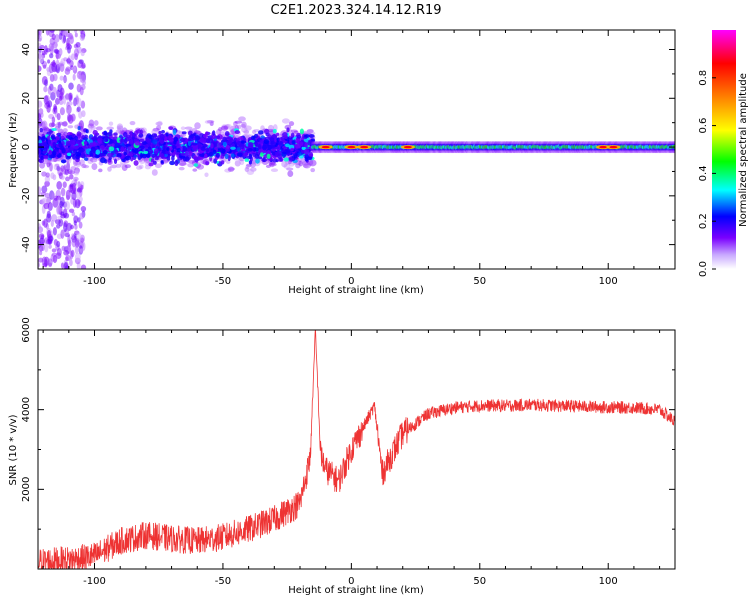 The image size is (750, 600). I want to click on y-tick-label: 6000, so click(26, 329).